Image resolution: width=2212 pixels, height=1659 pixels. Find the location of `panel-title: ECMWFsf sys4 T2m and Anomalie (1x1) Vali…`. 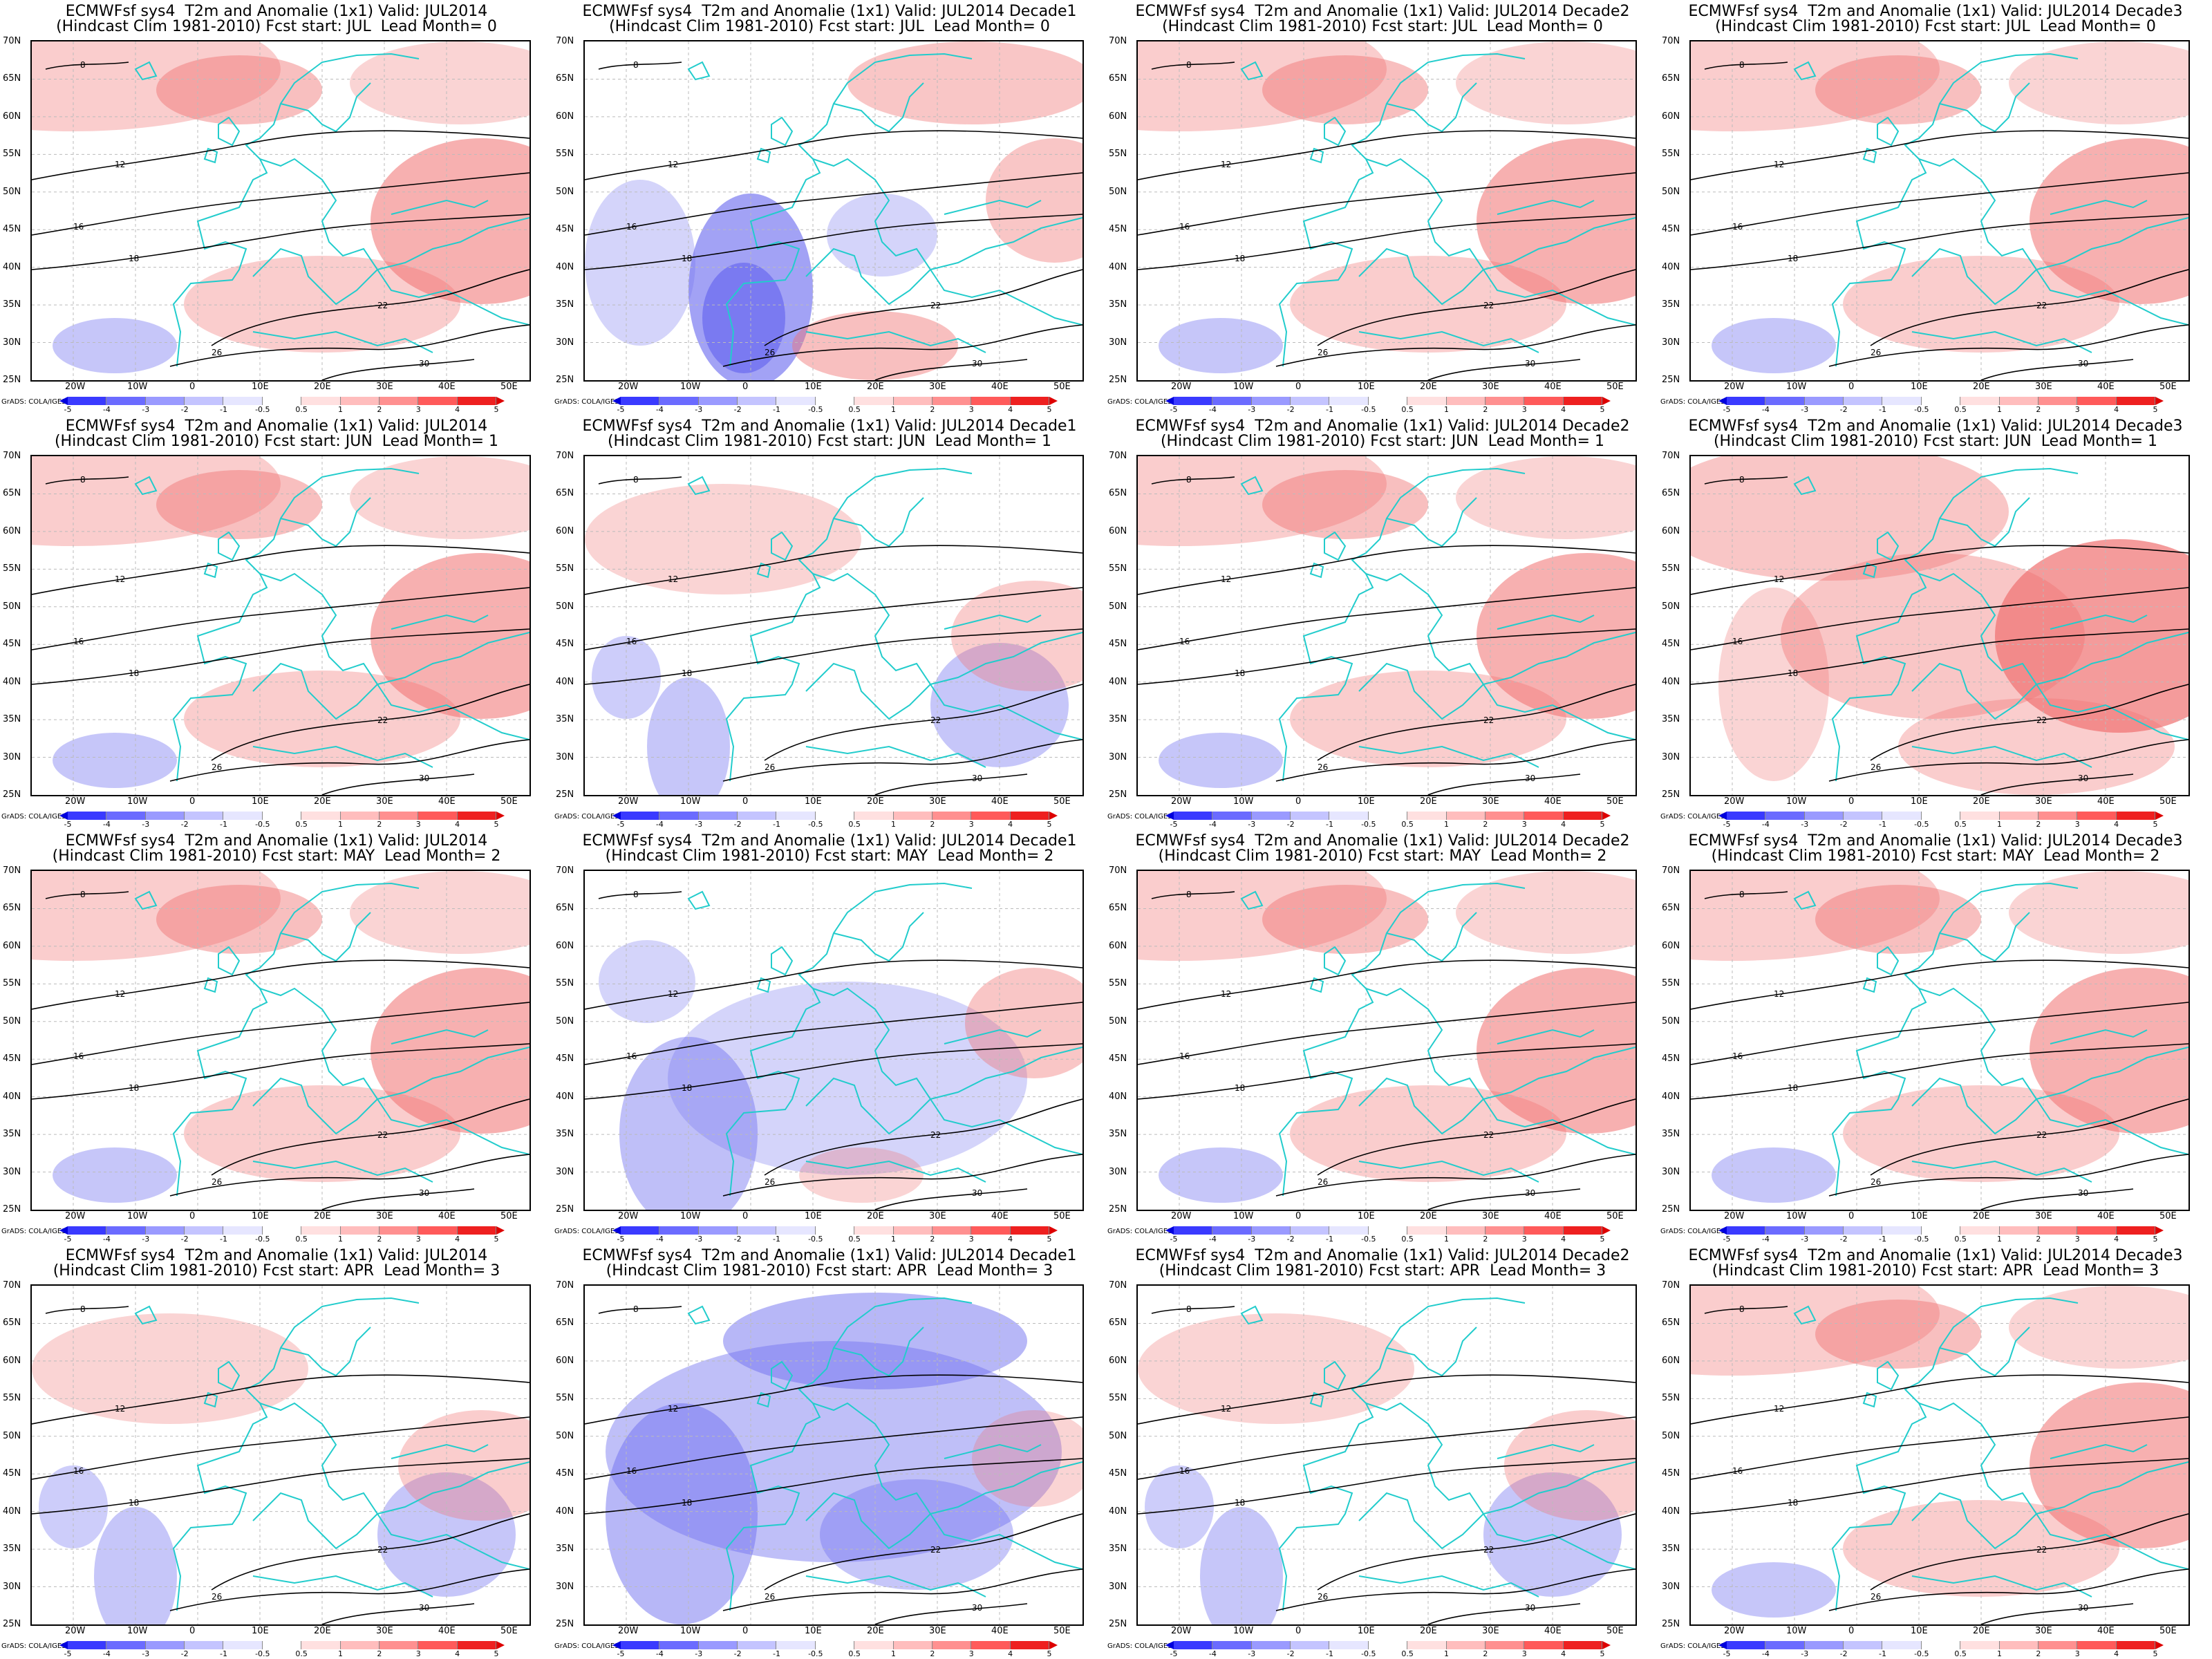

panel-title: ECMWFsf sys4 T2m and Anomalie (1x1) Vali… is located at coordinates (1935, 426).